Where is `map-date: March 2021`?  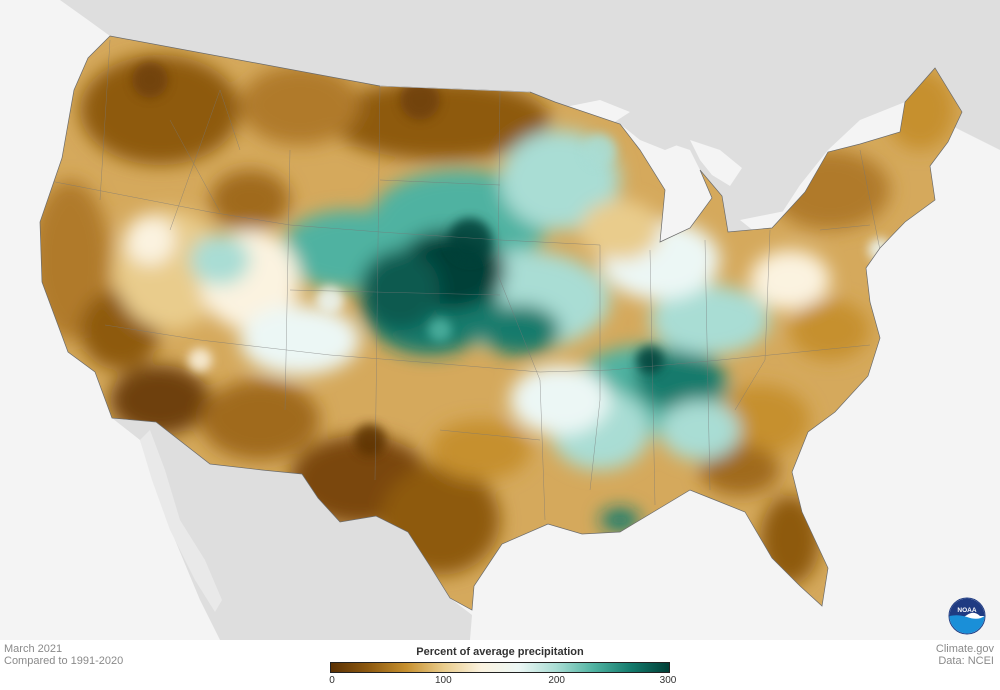
map-date: March 2021 is located at coordinates (33, 649).